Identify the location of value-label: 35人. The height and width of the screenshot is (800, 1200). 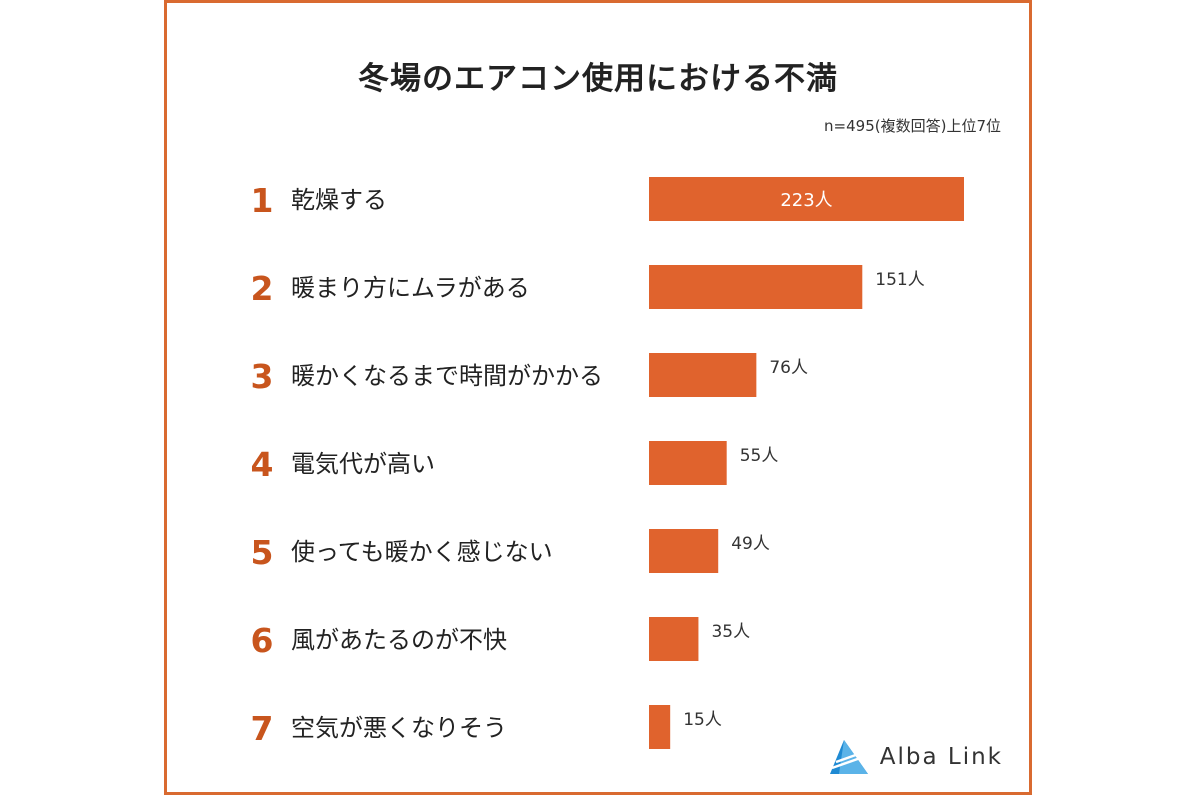
(730, 632).